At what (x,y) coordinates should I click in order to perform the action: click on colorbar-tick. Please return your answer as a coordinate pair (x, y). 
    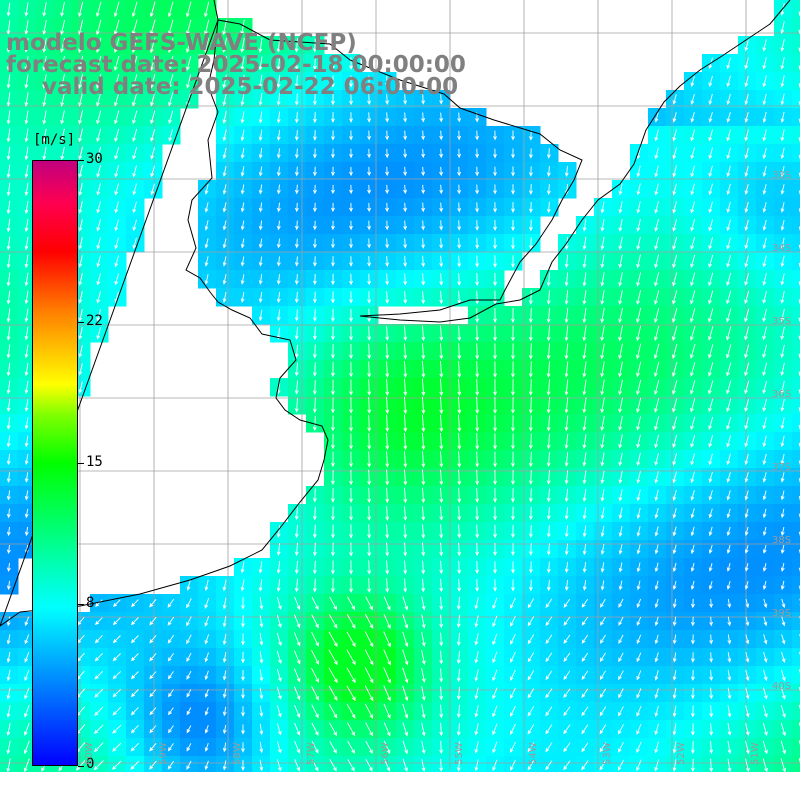
    Looking at the image, I should click on (81, 463).